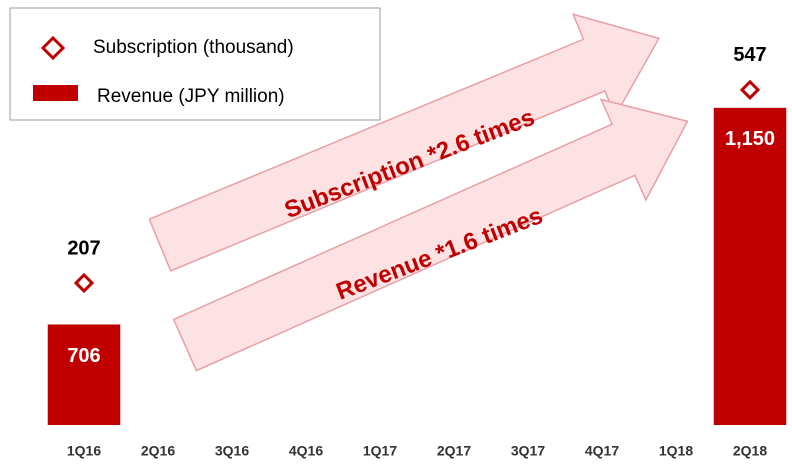  I want to click on data-label: 547, so click(749, 55).